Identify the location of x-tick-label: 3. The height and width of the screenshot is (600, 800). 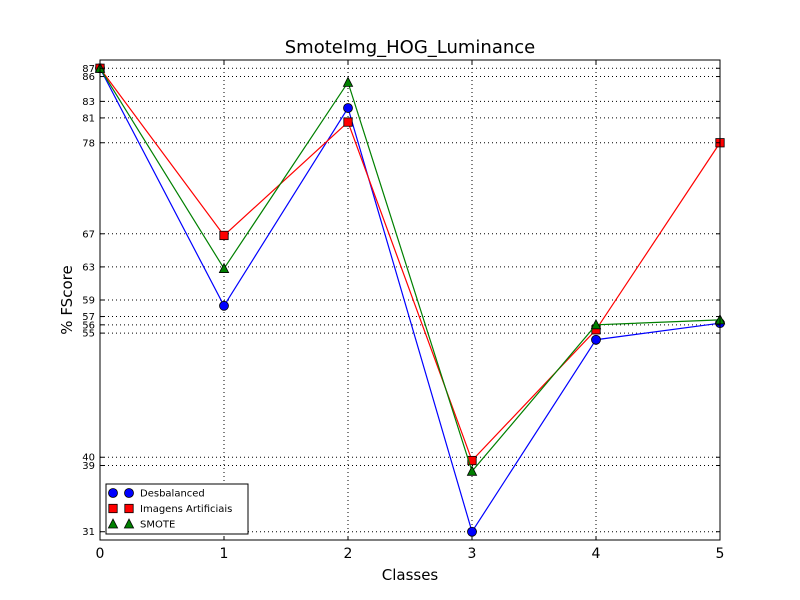
(472, 554).